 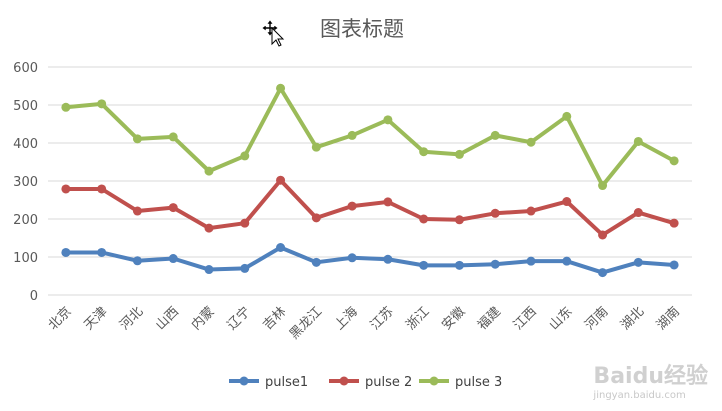 I want to click on legend-item: pulse 3, so click(x=460, y=382).